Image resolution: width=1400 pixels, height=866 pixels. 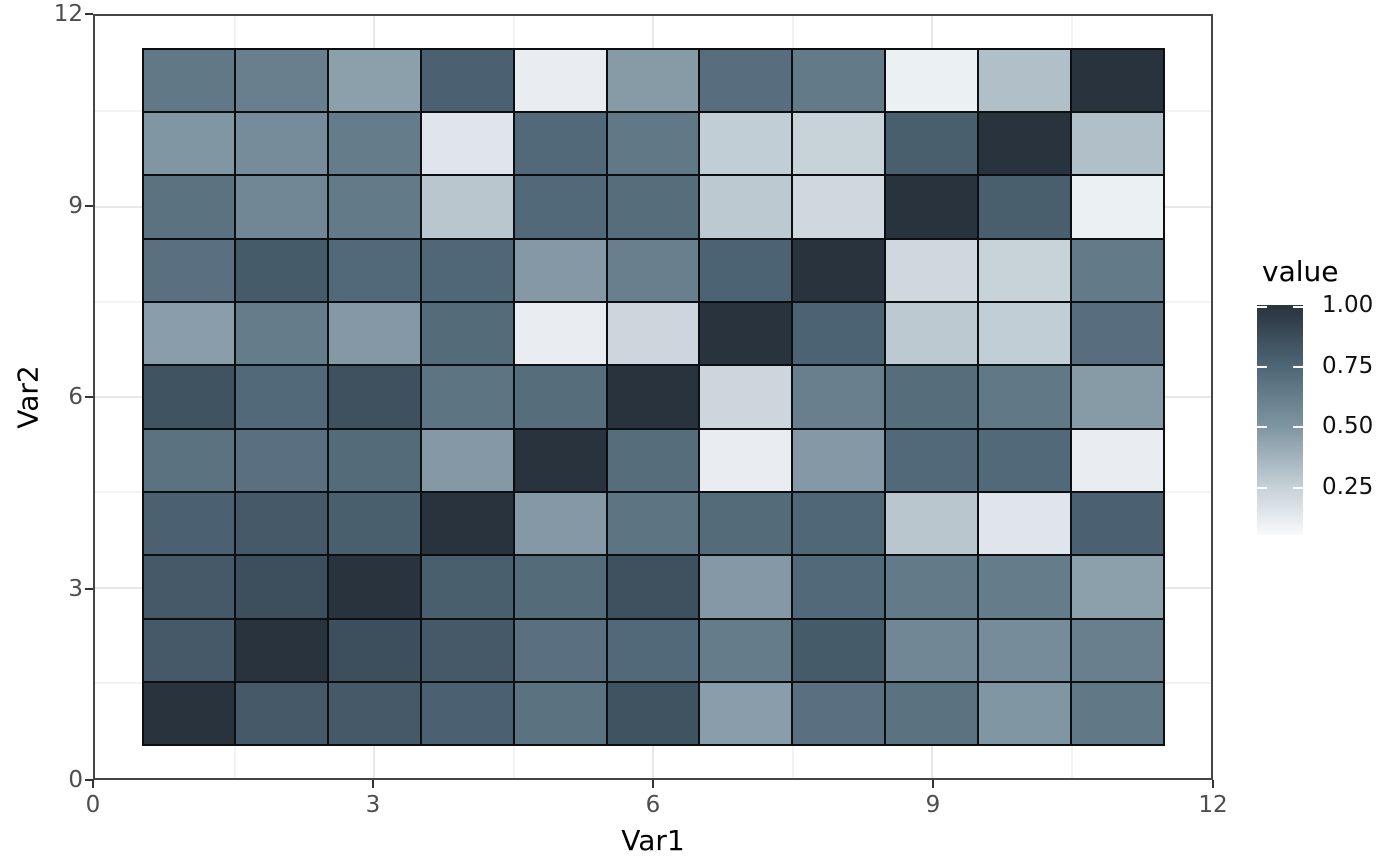 I want to click on colorbar-tick-label: 0.25, so click(x=1348, y=486).